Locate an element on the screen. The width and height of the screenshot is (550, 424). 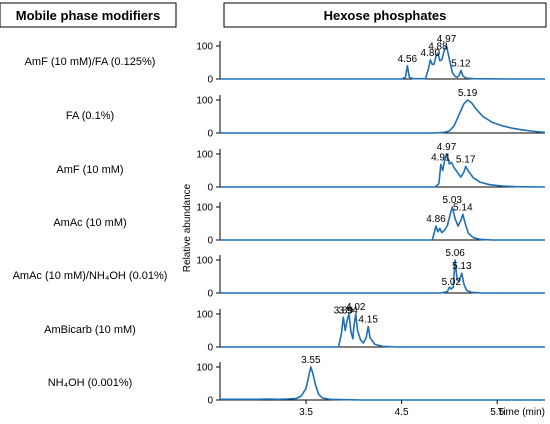
peak-label: 5.06 is located at coordinates (455, 253).